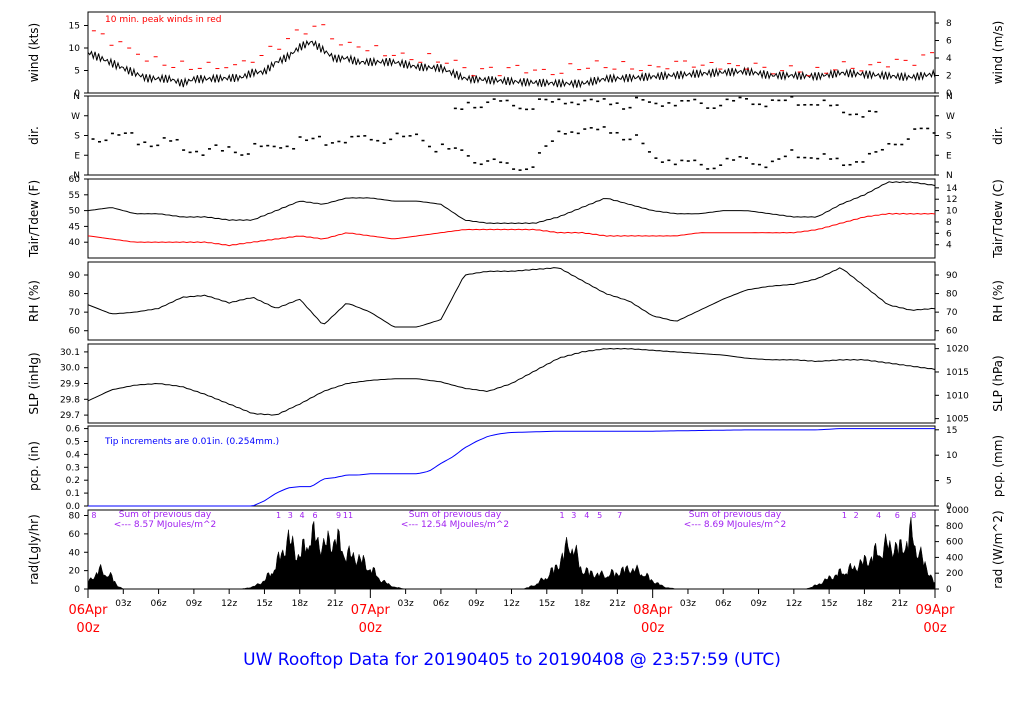 The height and width of the screenshot is (704, 1024). Describe the element at coordinates (954, 527) in the screenshot. I see `right-tick-label: 800` at that location.